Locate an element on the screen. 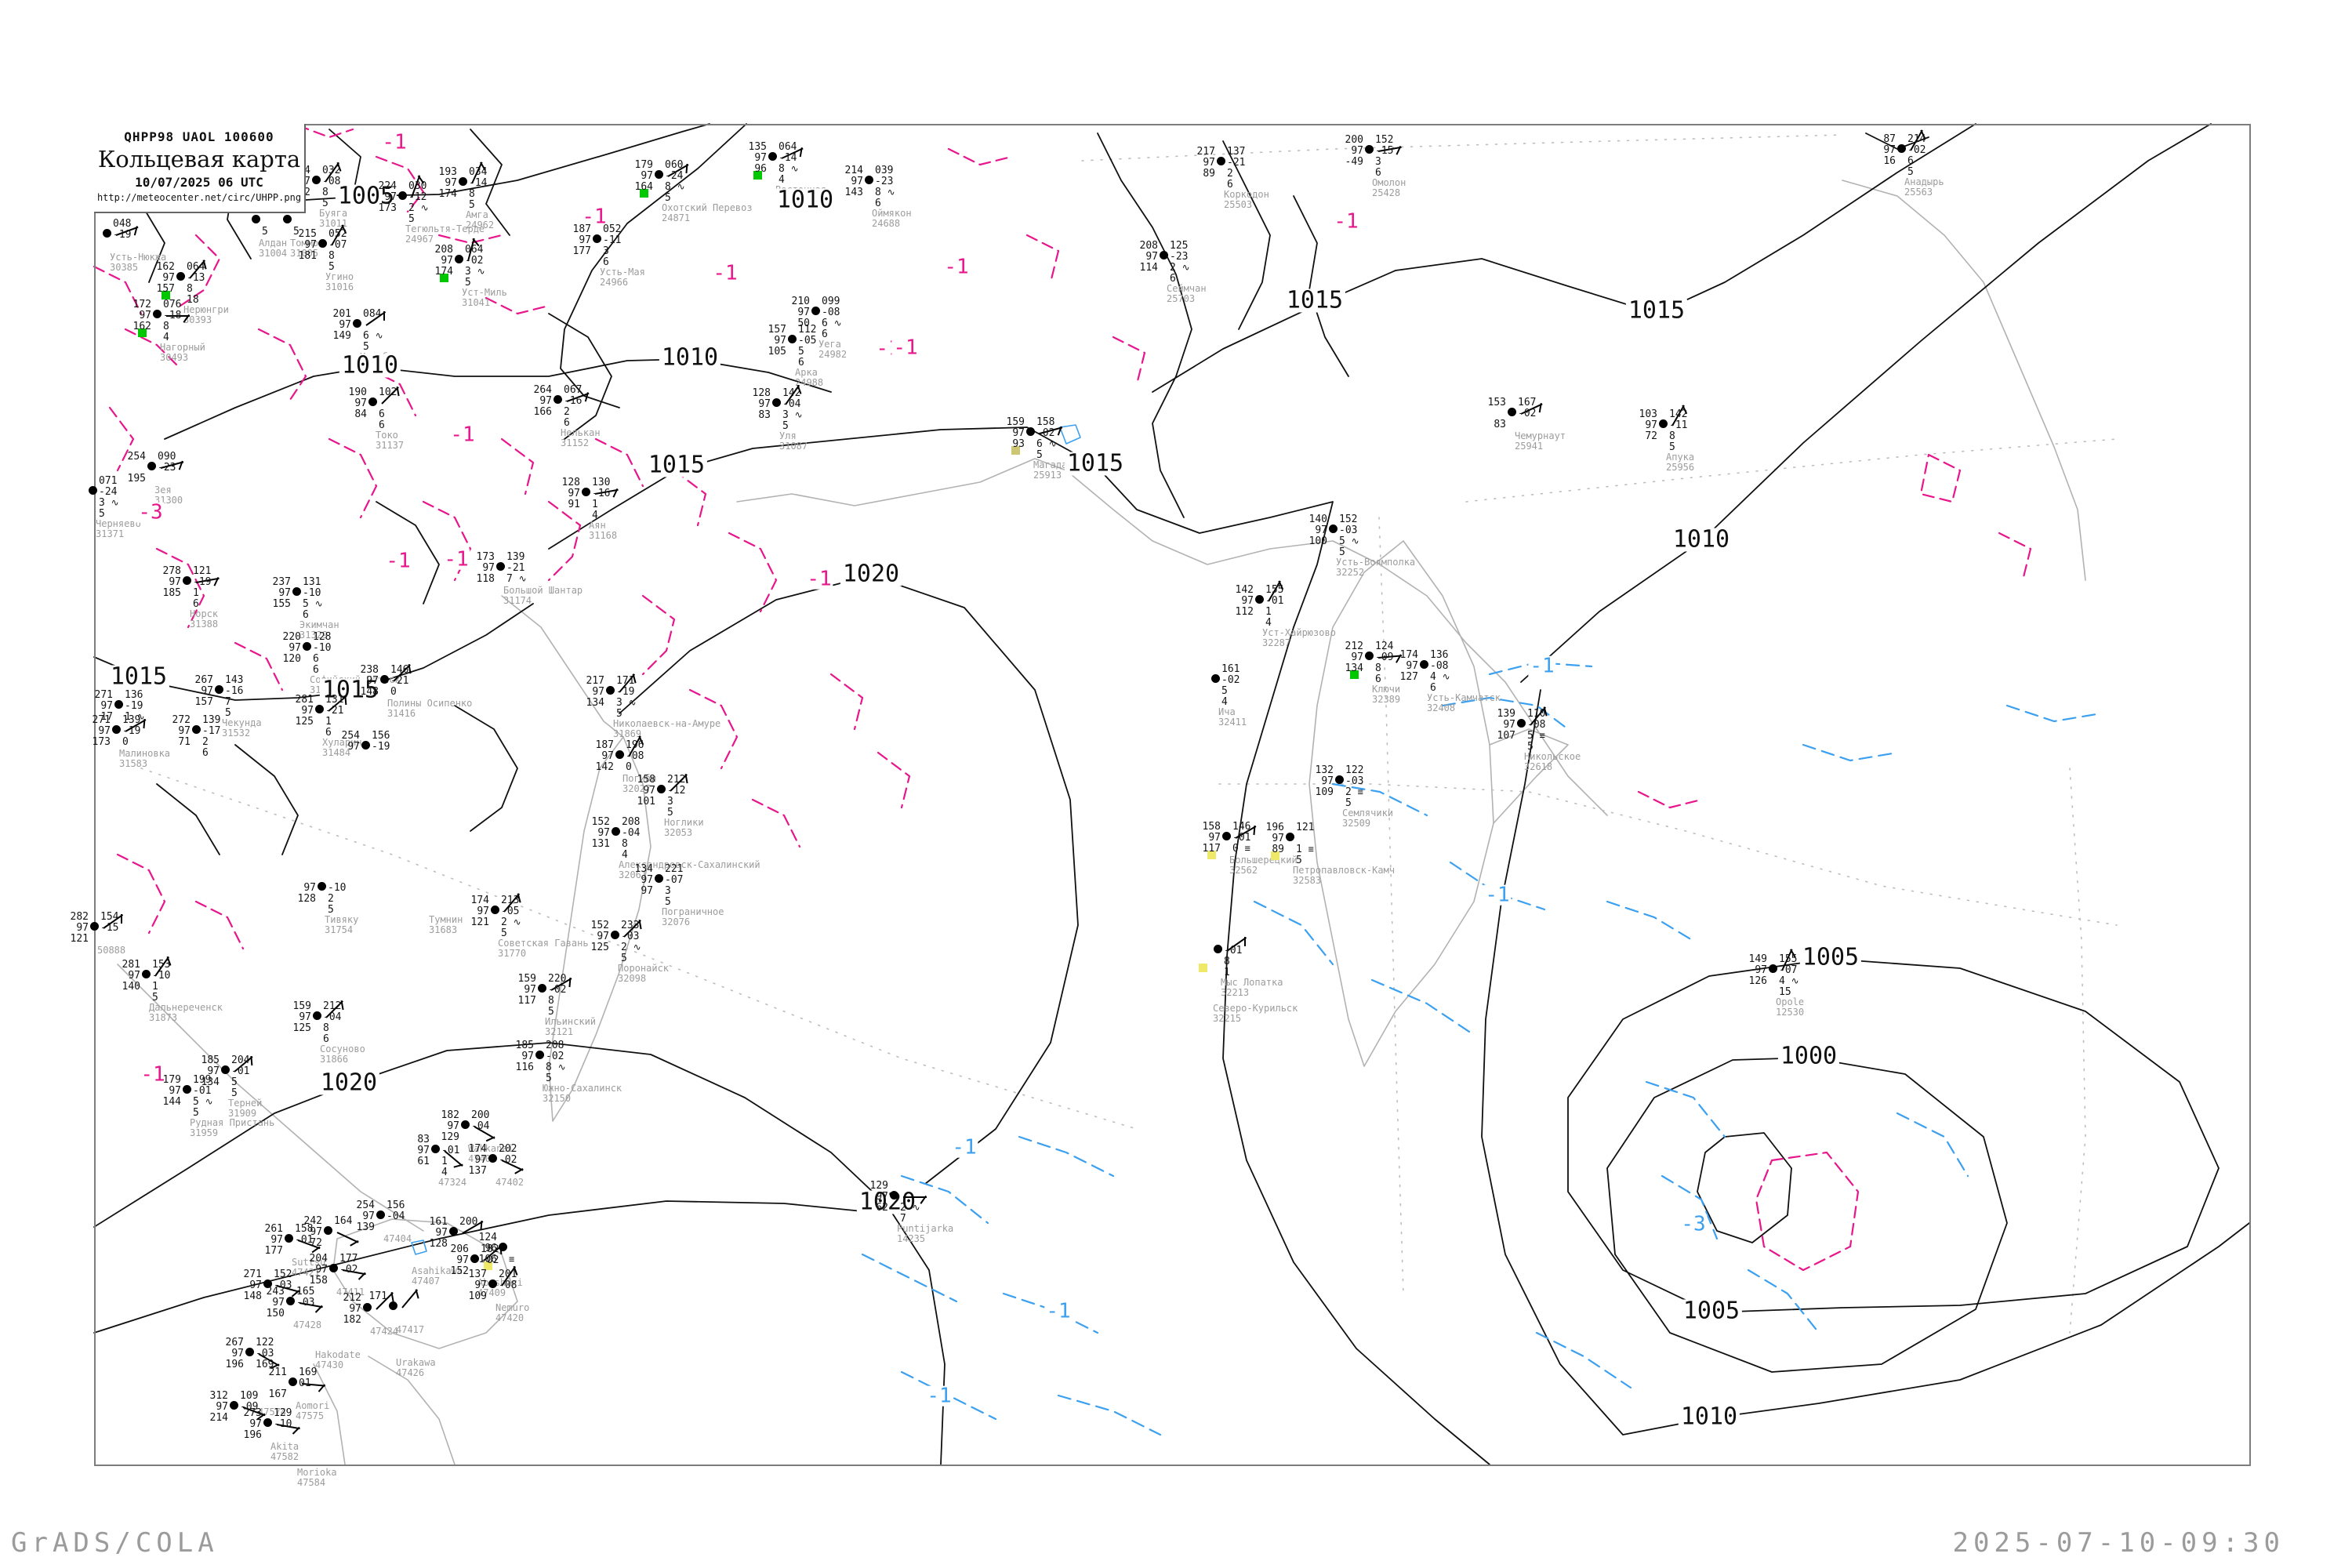 The width and height of the screenshot is (2352, 1568). station-val-mr: -03 is located at coordinates (1348, 530).